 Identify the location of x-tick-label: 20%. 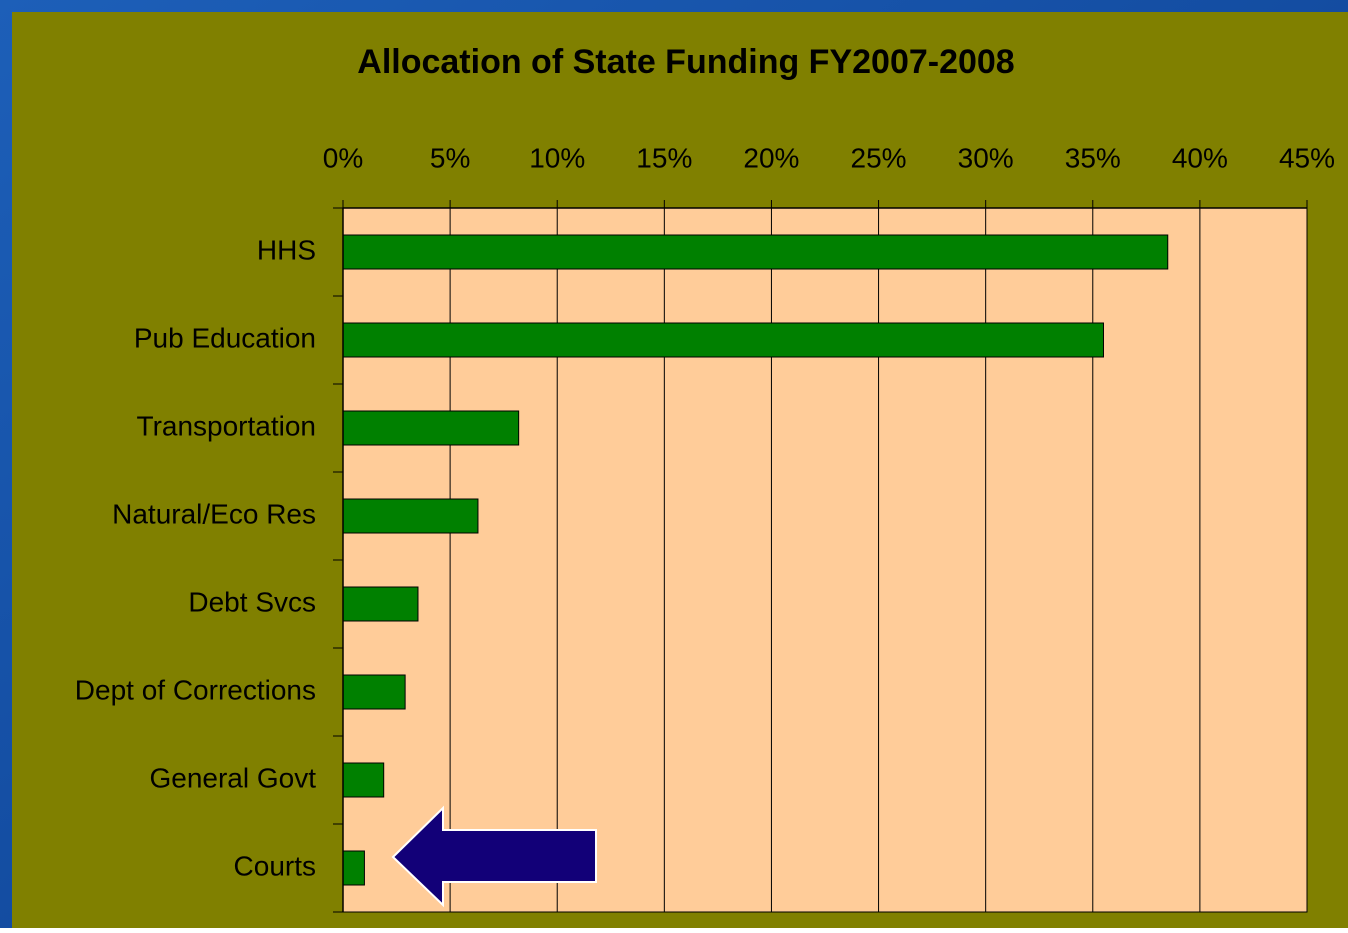
(771, 157).